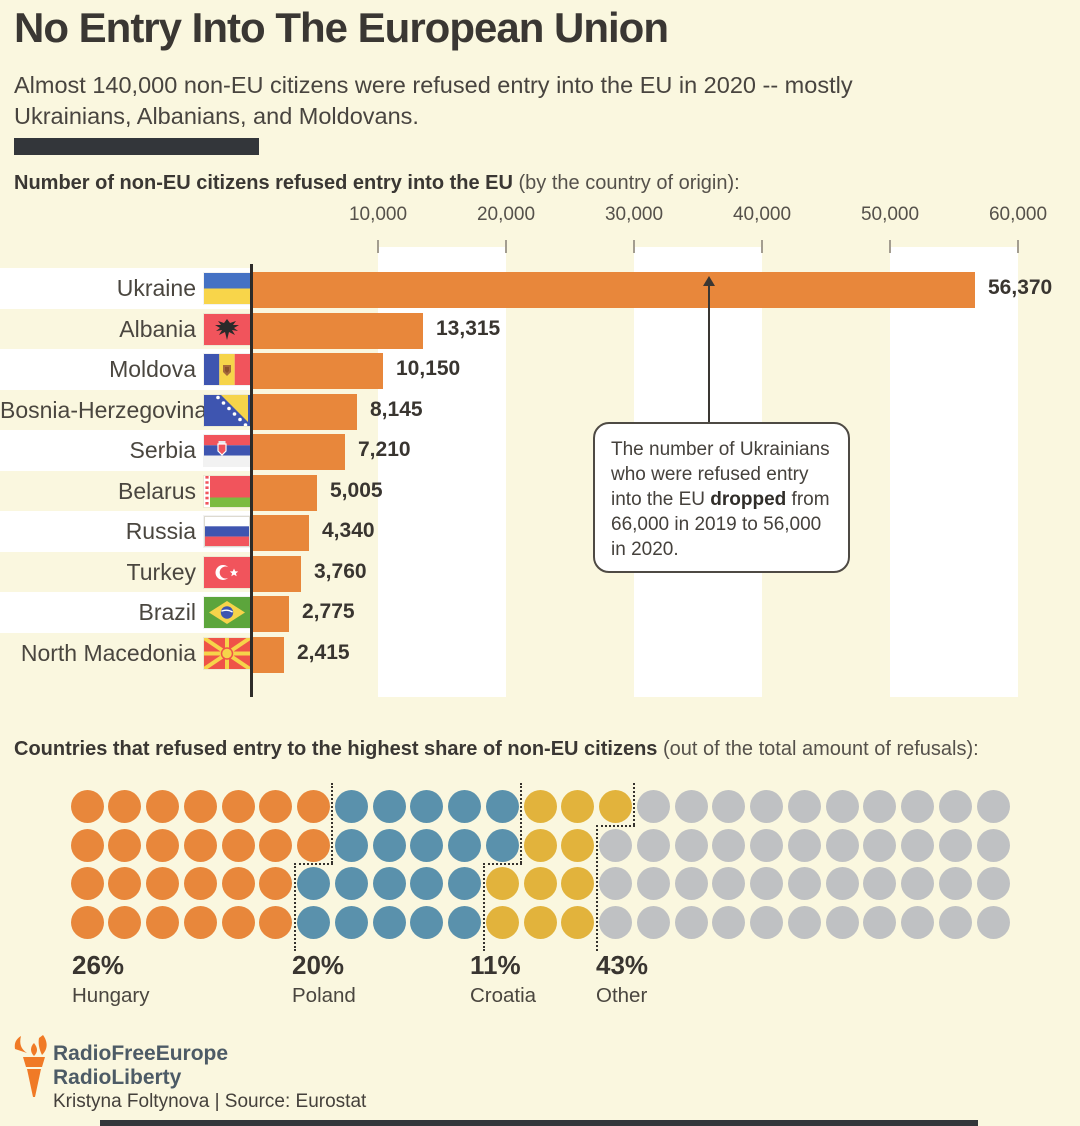 The width and height of the screenshot is (1080, 1126). What do you see at coordinates (384, 449) in the screenshot?
I see `bar-value-label: 7,210` at bounding box center [384, 449].